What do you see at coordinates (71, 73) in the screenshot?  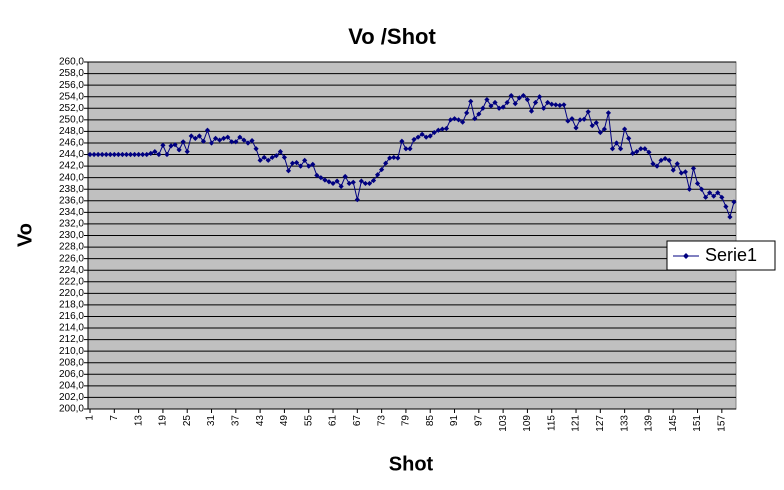 I see `y-tick-label: 258,0` at bounding box center [71, 73].